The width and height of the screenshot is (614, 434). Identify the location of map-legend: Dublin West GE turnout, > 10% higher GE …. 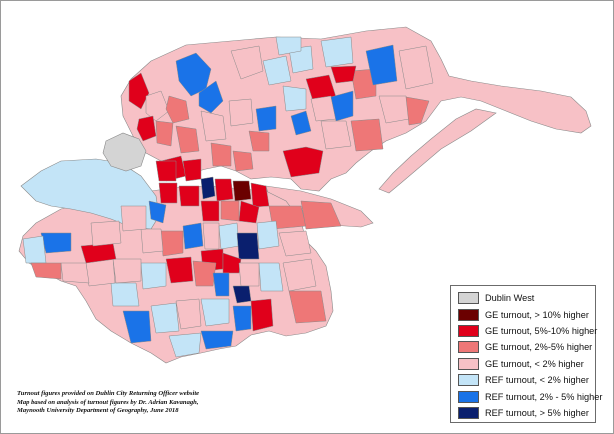
(526, 354).